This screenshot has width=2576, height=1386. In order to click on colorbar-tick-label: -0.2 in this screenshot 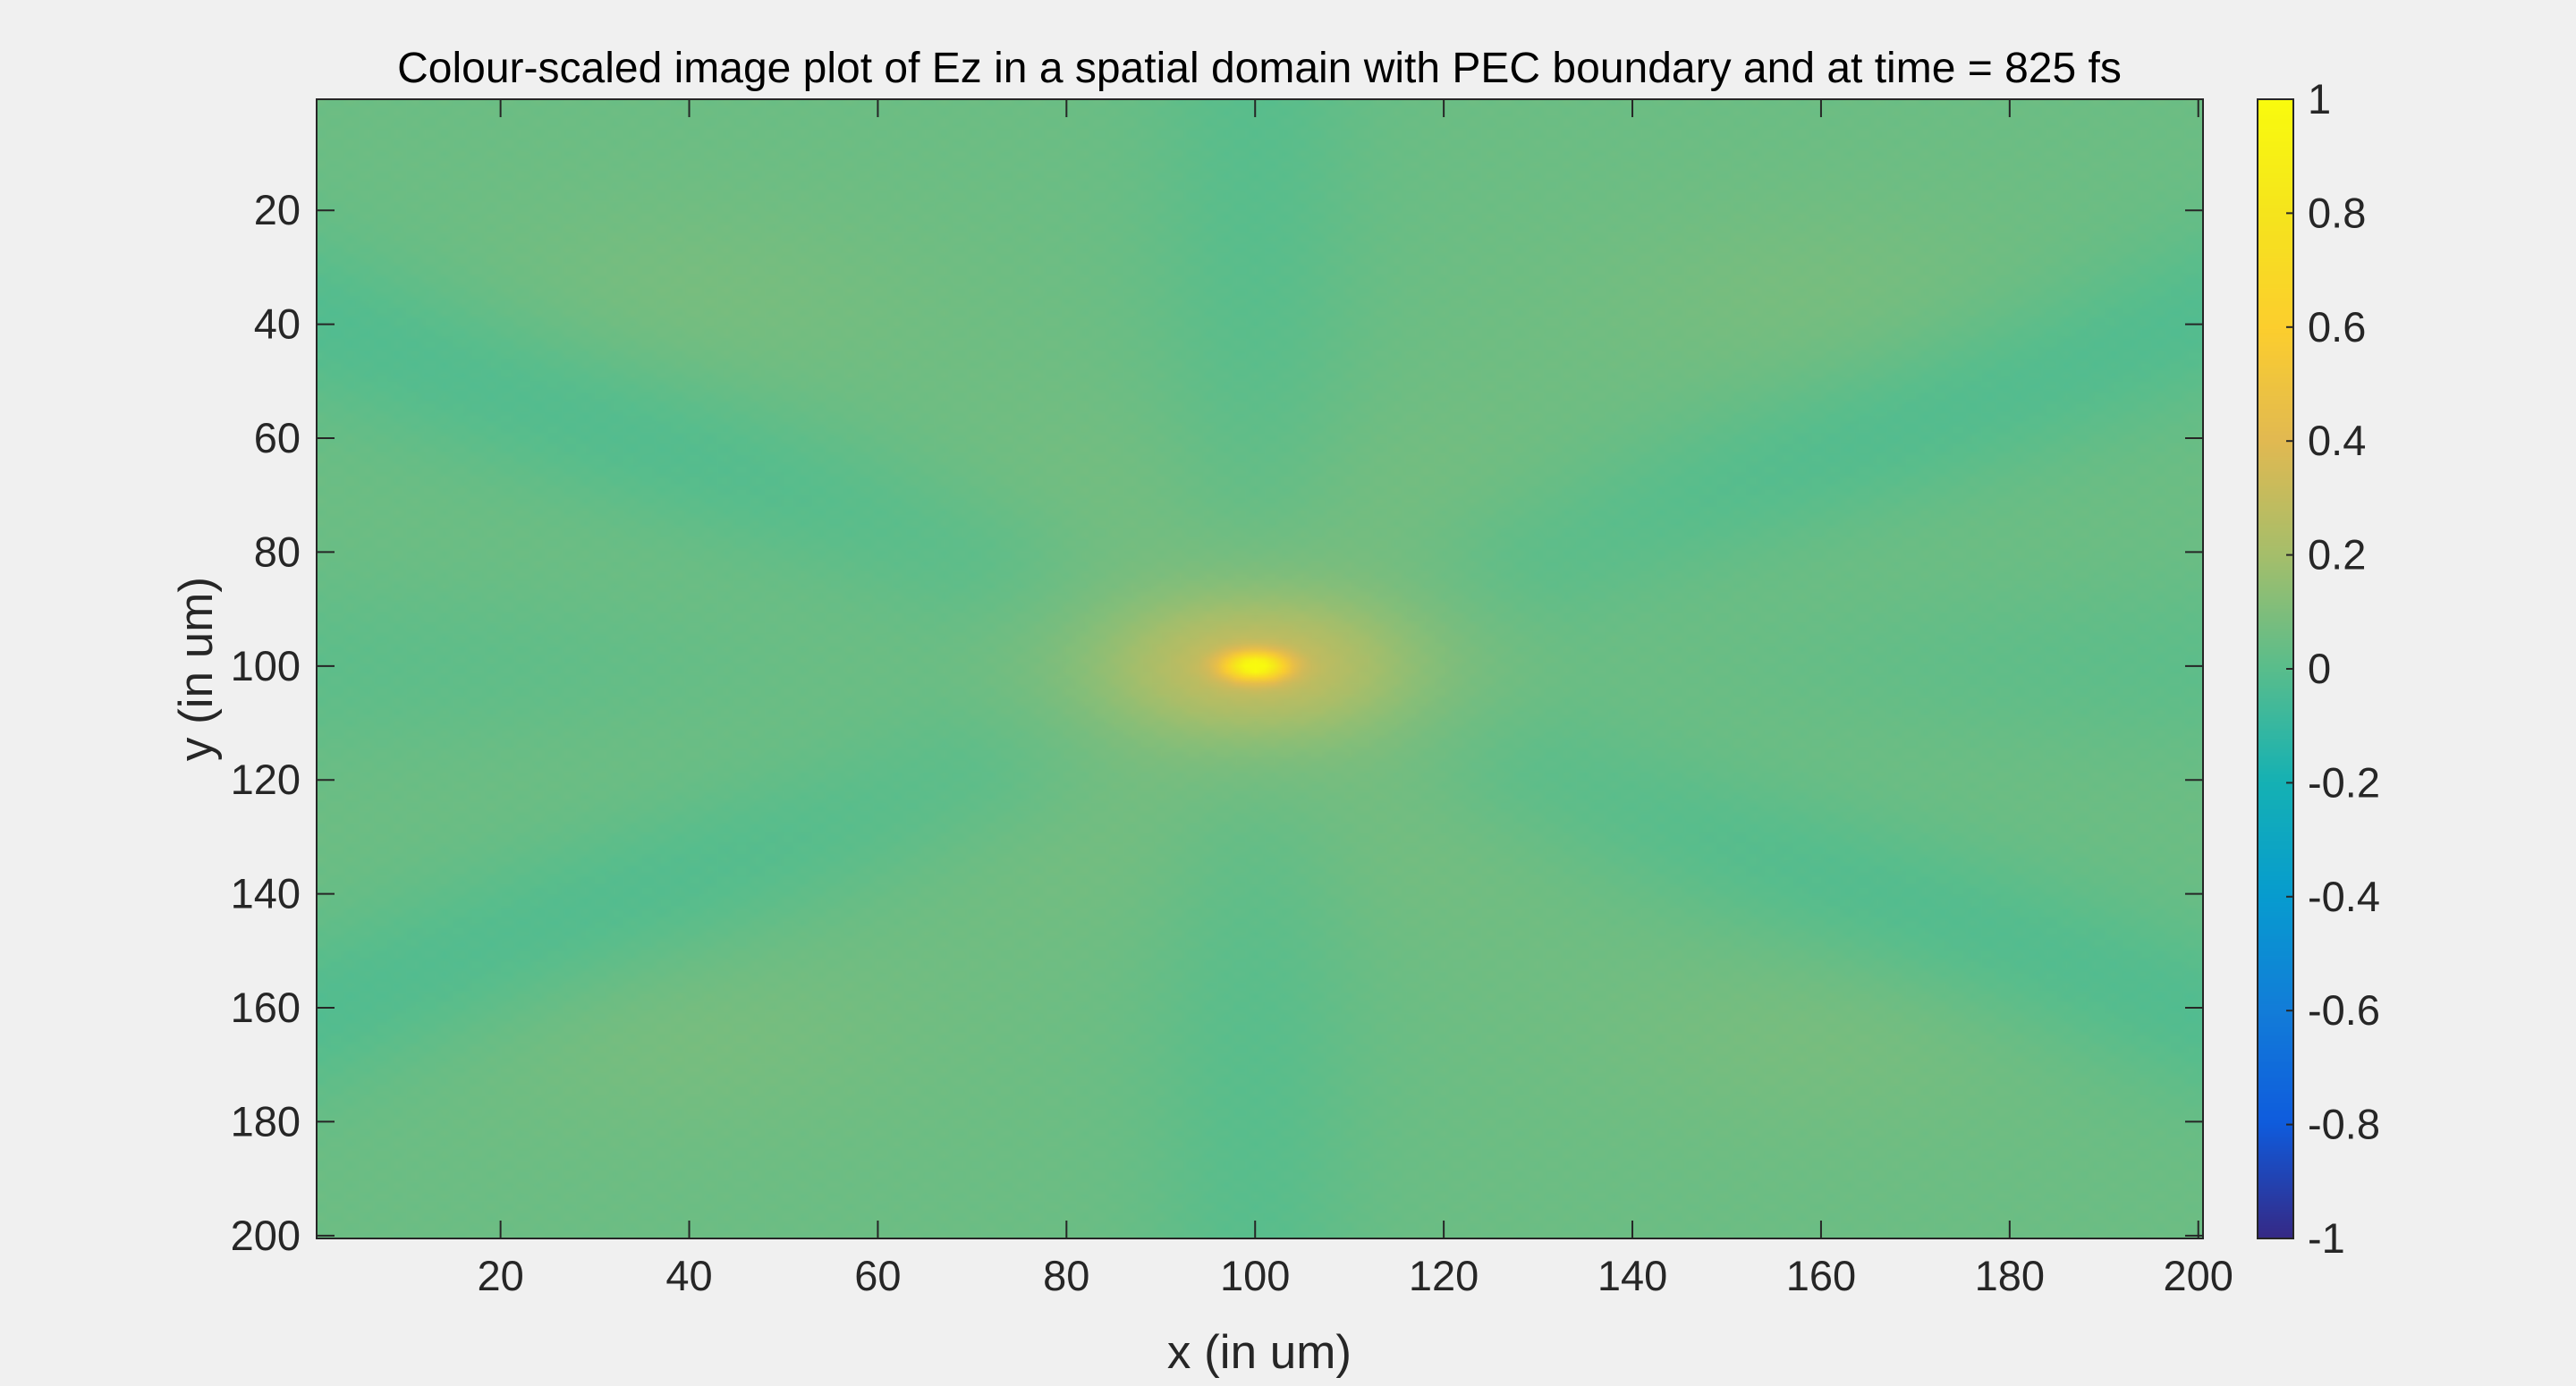, I will do `click(2344, 782)`.